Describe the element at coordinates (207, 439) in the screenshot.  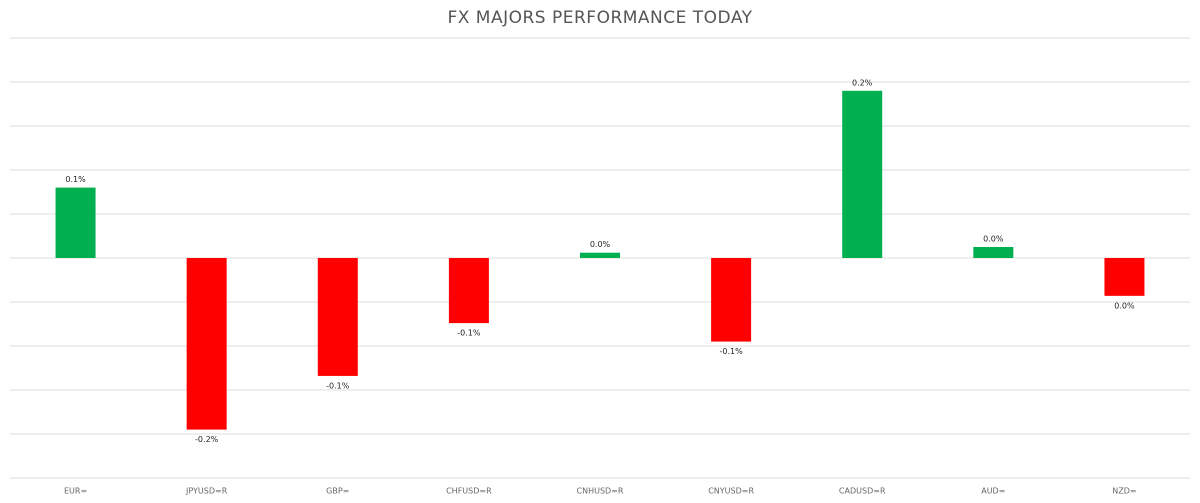
I see `value-label: -0.2%` at that location.